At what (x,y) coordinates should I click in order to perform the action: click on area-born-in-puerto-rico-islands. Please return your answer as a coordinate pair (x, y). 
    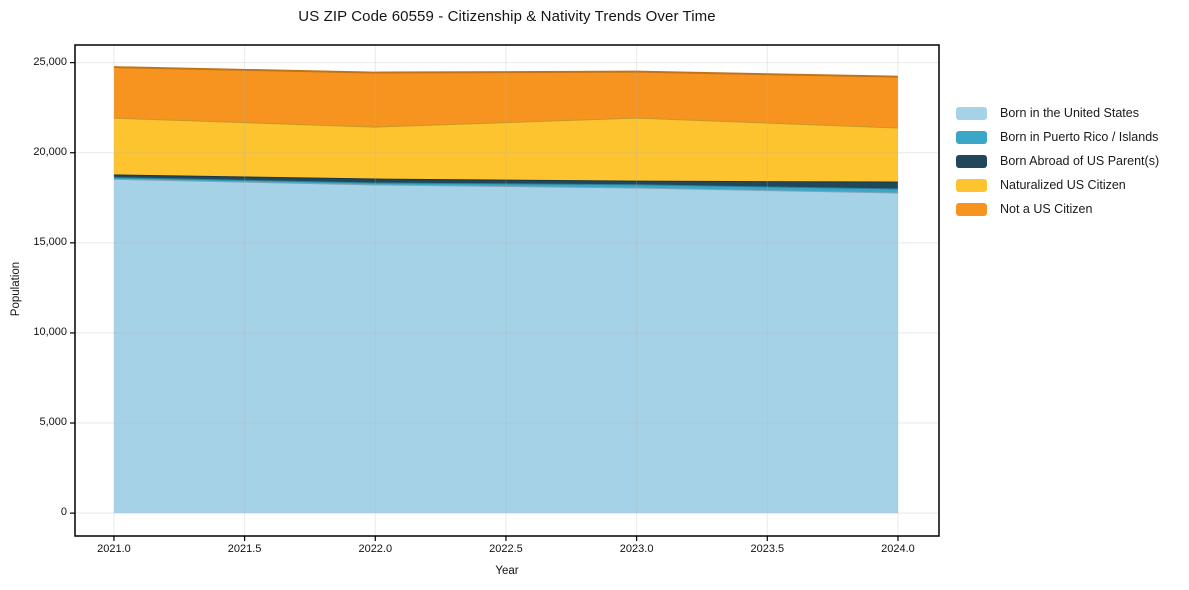
    Looking at the image, I should click on (505, 185).